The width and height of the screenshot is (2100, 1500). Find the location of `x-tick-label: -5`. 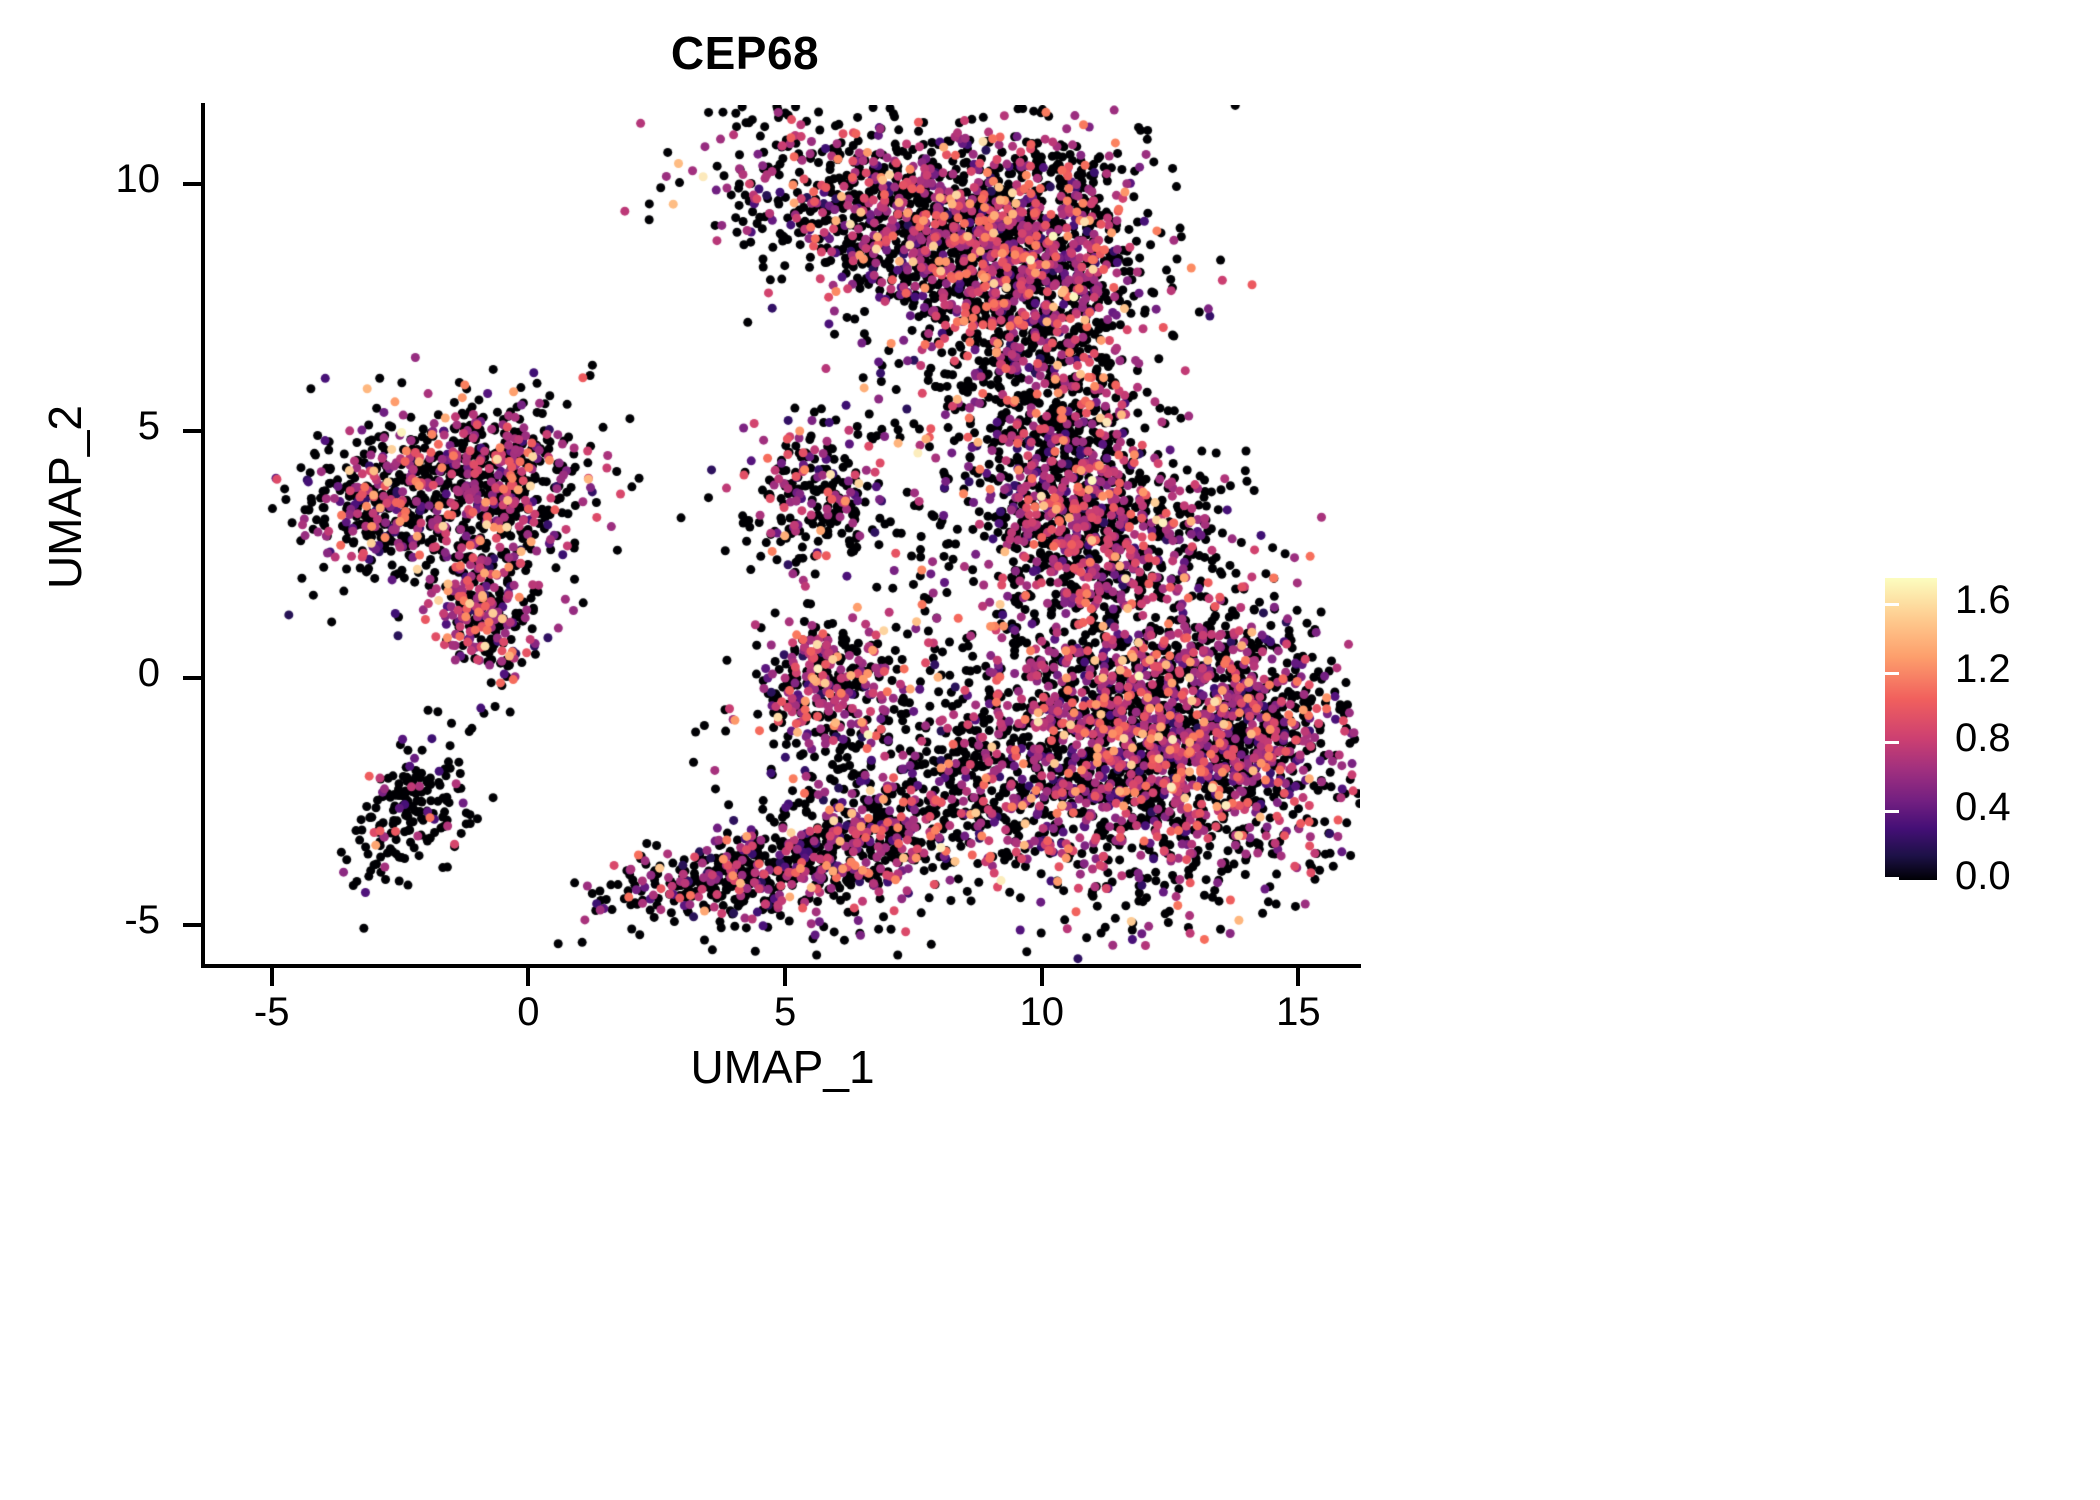

x-tick-label: -5 is located at coordinates (271, 1012).